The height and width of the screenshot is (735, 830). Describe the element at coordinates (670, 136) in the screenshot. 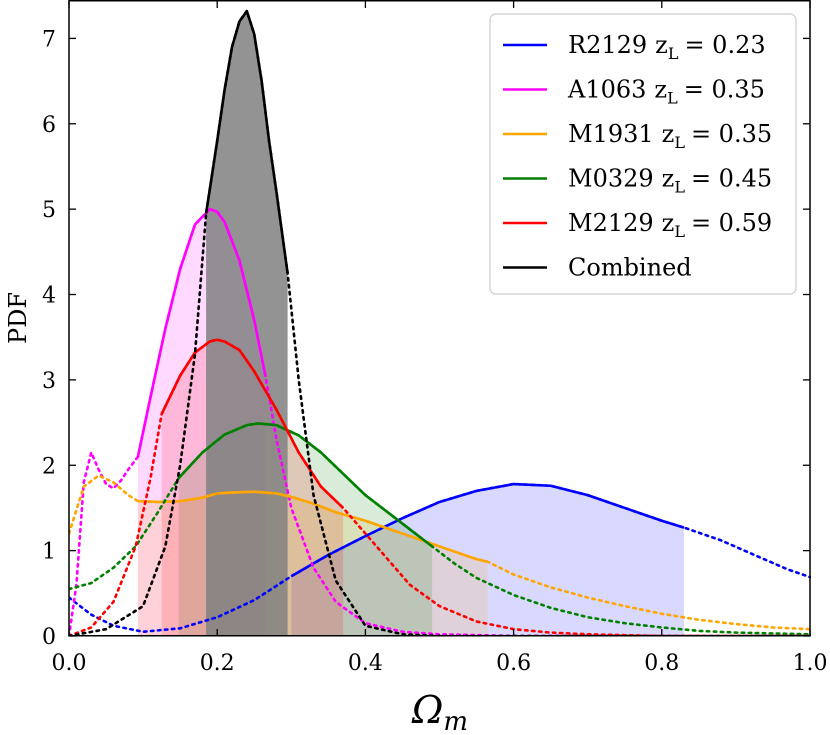

I see `legend-label: M1931 zL = 0.35` at that location.